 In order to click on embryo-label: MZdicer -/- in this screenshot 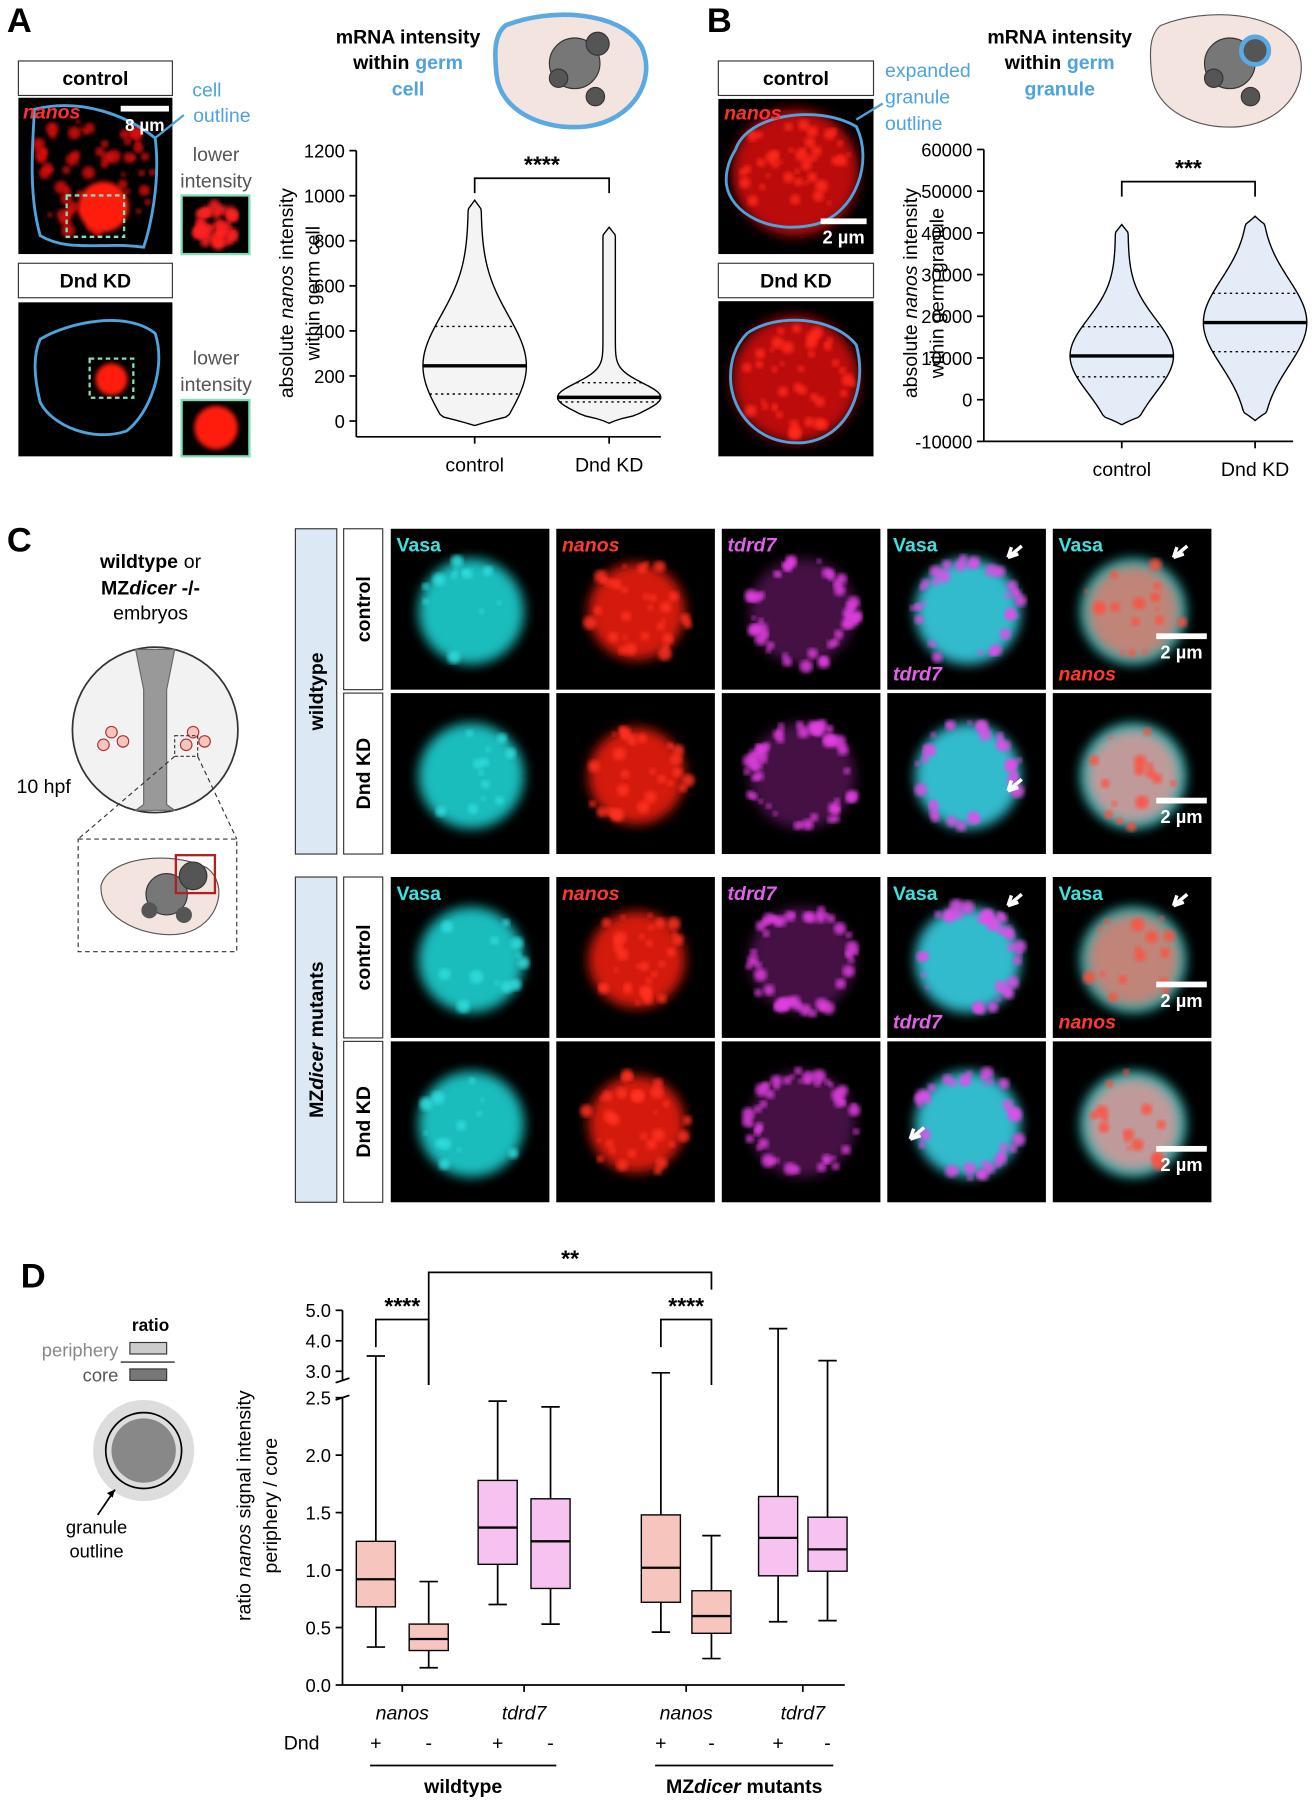, I will do `click(150, 588)`.